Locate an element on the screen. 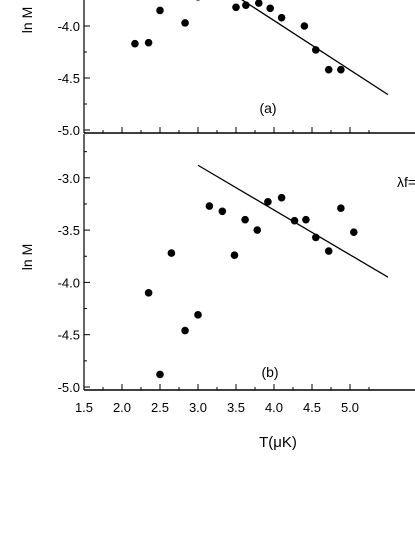 This screenshot has height=537, width=415. x-tick-label: 3.5 is located at coordinates (236, 407).